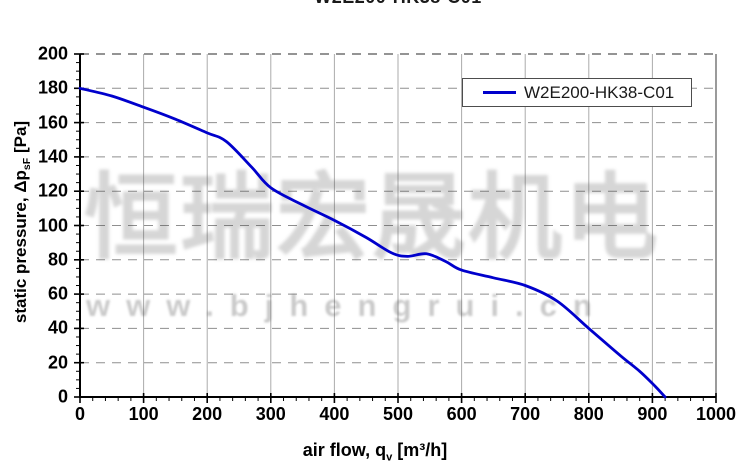  I want to click on legend-line-sample, so click(499, 92).